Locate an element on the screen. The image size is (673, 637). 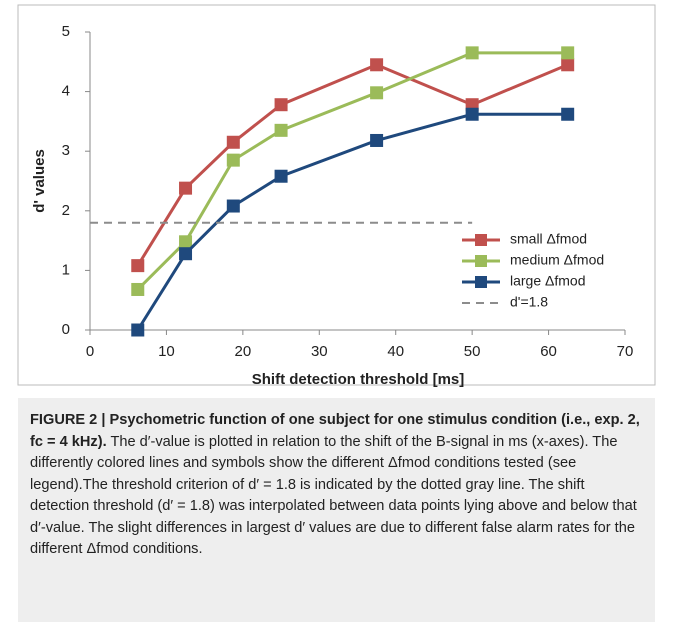
y-tick-label: 5 is located at coordinates (66, 31).